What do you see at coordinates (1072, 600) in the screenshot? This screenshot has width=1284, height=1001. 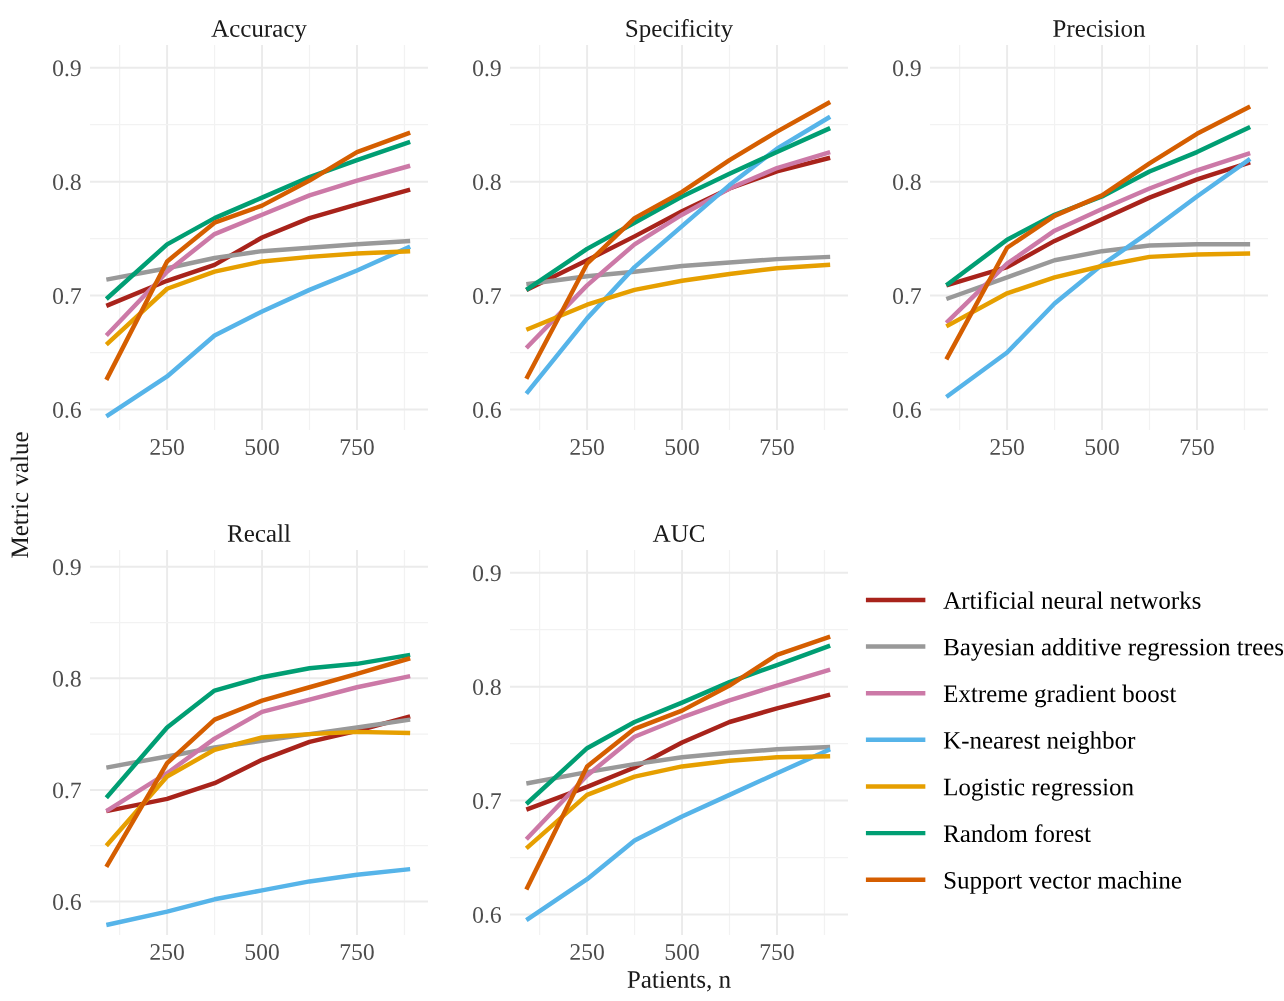 I see `legend-label: Artificial neural networks` at bounding box center [1072, 600].